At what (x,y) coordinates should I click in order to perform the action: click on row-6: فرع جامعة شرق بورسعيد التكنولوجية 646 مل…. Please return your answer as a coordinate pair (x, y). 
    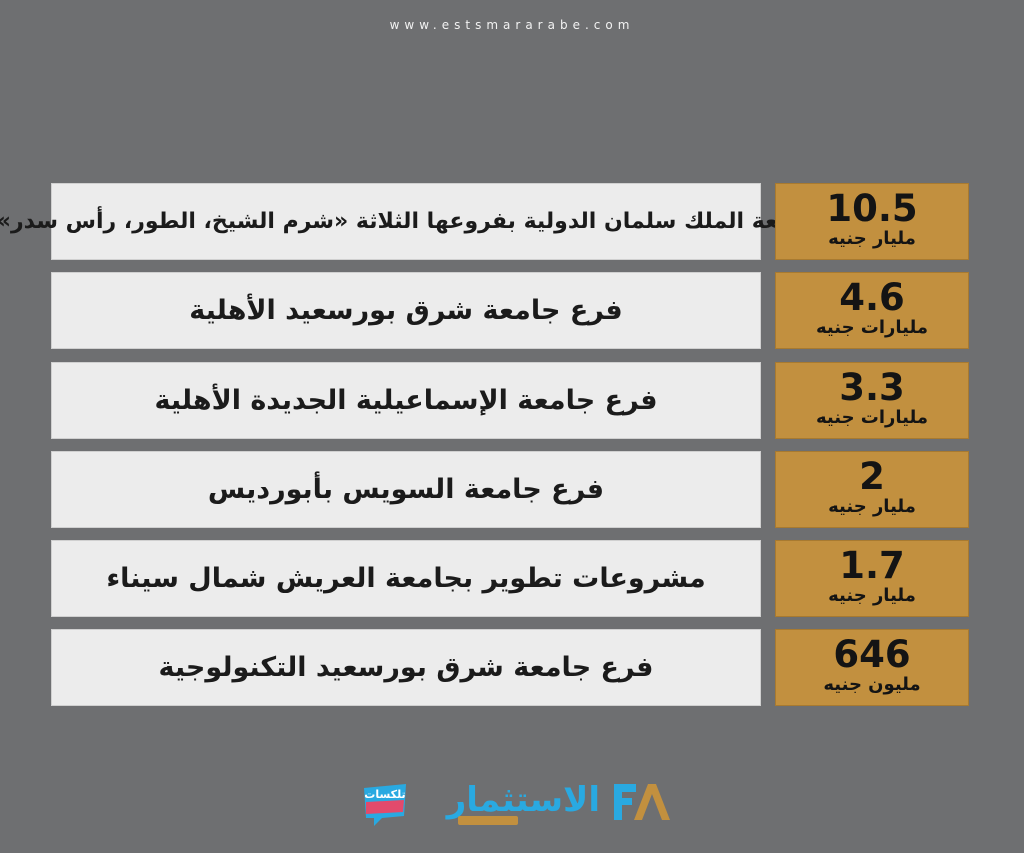
    Looking at the image, I should click on (510, 667).